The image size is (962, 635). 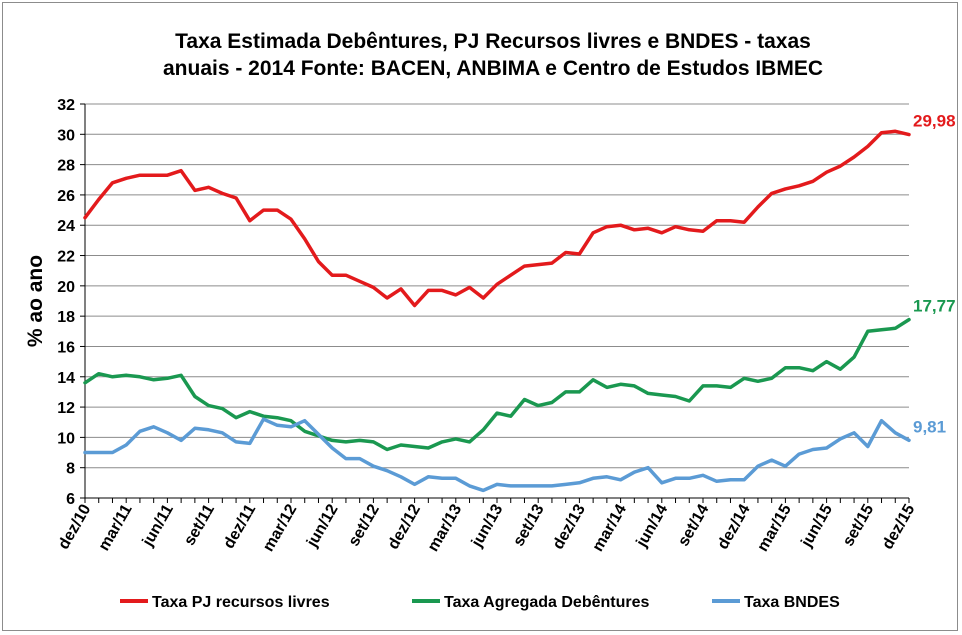 What do you see at coordinates (66, 302) in the screenshot?
I see `y-tick-labels: 6 8 10 12 14 16 18 20 22 24 26 28 30 32` at bounding box center [66, 302].